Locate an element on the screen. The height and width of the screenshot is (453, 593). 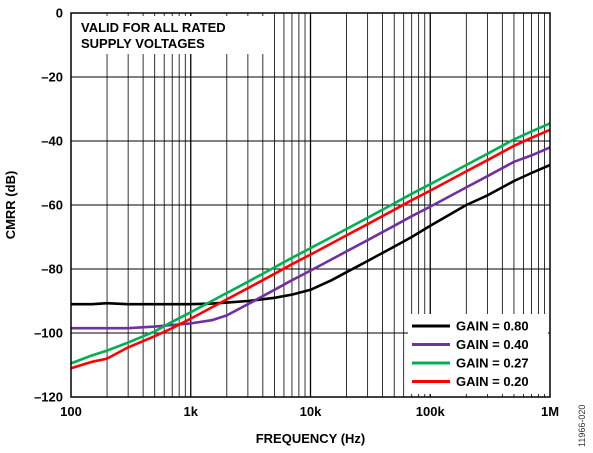
legend-label: GAIN = 0.20 is located at coordinates (492, 381).